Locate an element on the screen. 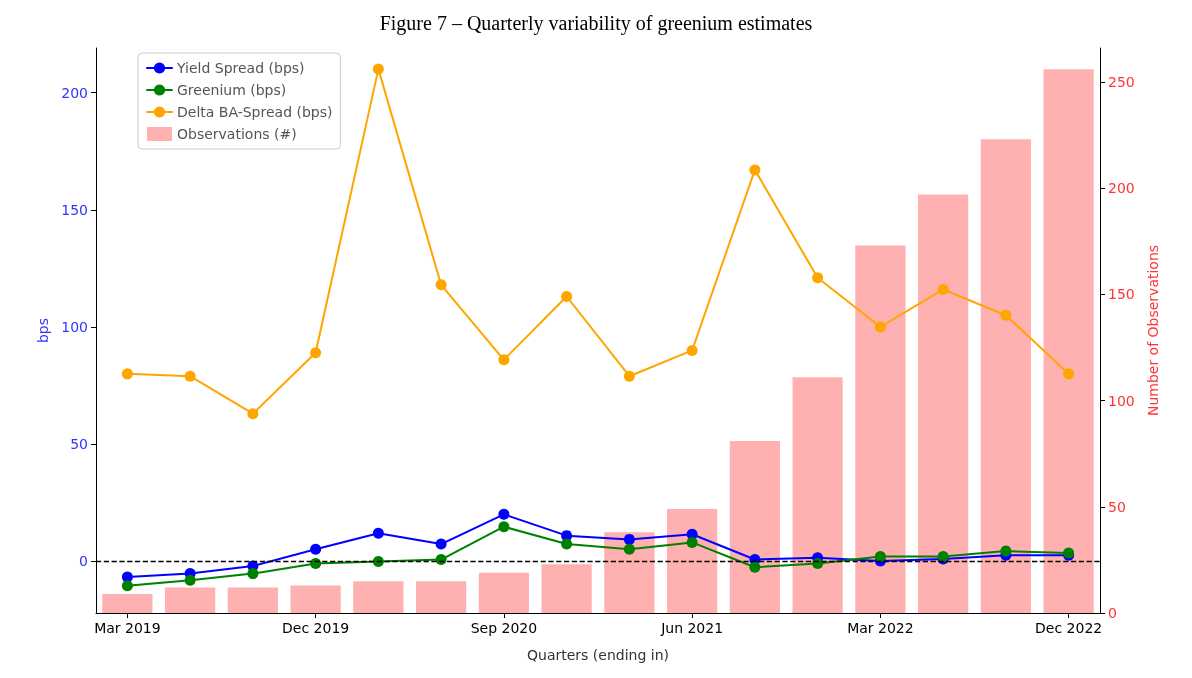  y-tick-label: 0 is located at coordinates (83, 561).